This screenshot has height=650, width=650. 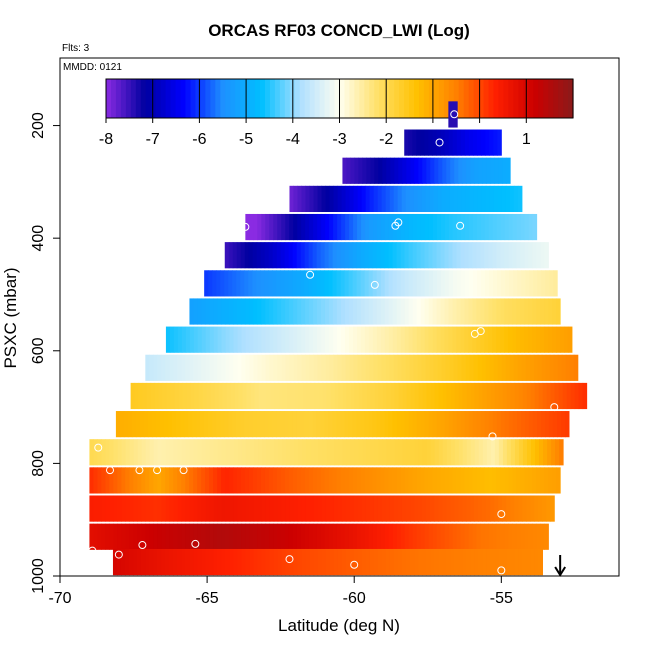 What do you see at coordinates (339, 625) in the screenshot?
I see `x-axis-label: Latitude (deg N)` at bounding box center [339, 625].